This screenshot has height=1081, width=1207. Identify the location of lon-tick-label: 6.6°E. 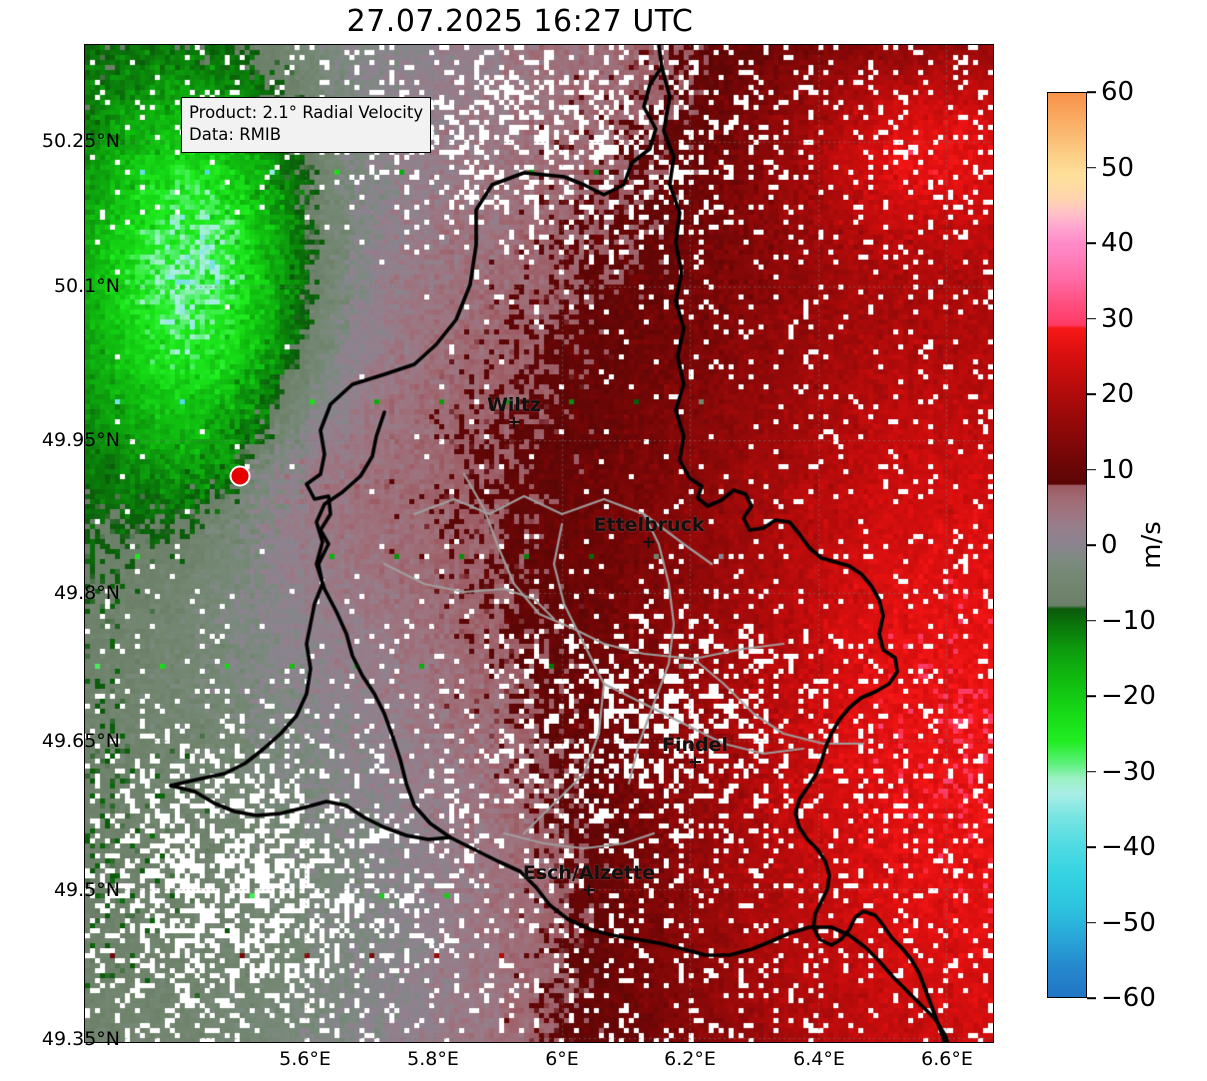
(947, 1059).